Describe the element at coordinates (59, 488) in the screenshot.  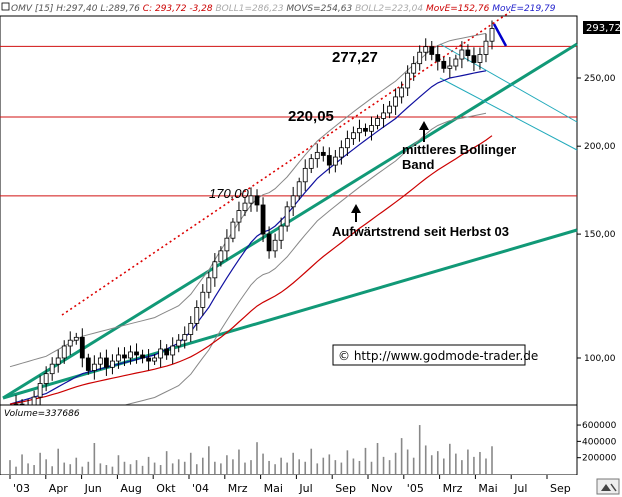
I see `time-tick-label: Apr` at that location.